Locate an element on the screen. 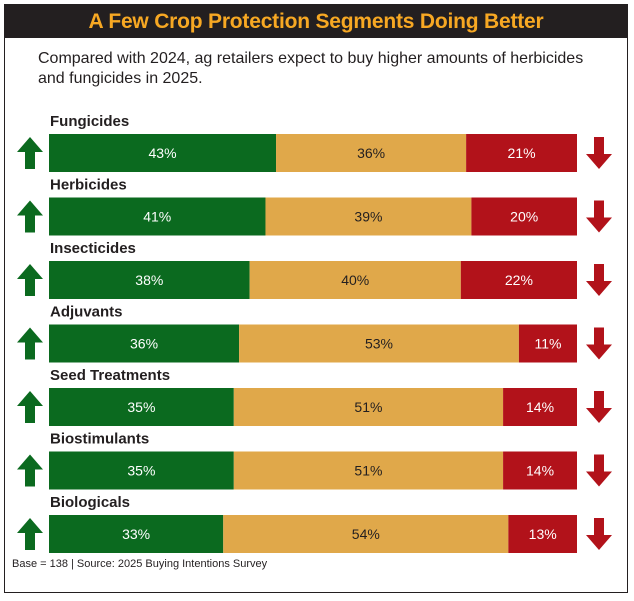 The height and width of the screenshot is (601, 634). data-label-biologicals-segment-0: 33% is located at coordinates (136, 534).